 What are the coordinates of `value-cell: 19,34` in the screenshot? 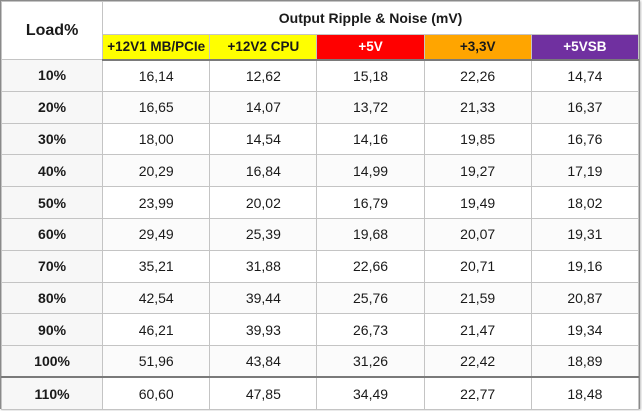 It's located at (585, 330).